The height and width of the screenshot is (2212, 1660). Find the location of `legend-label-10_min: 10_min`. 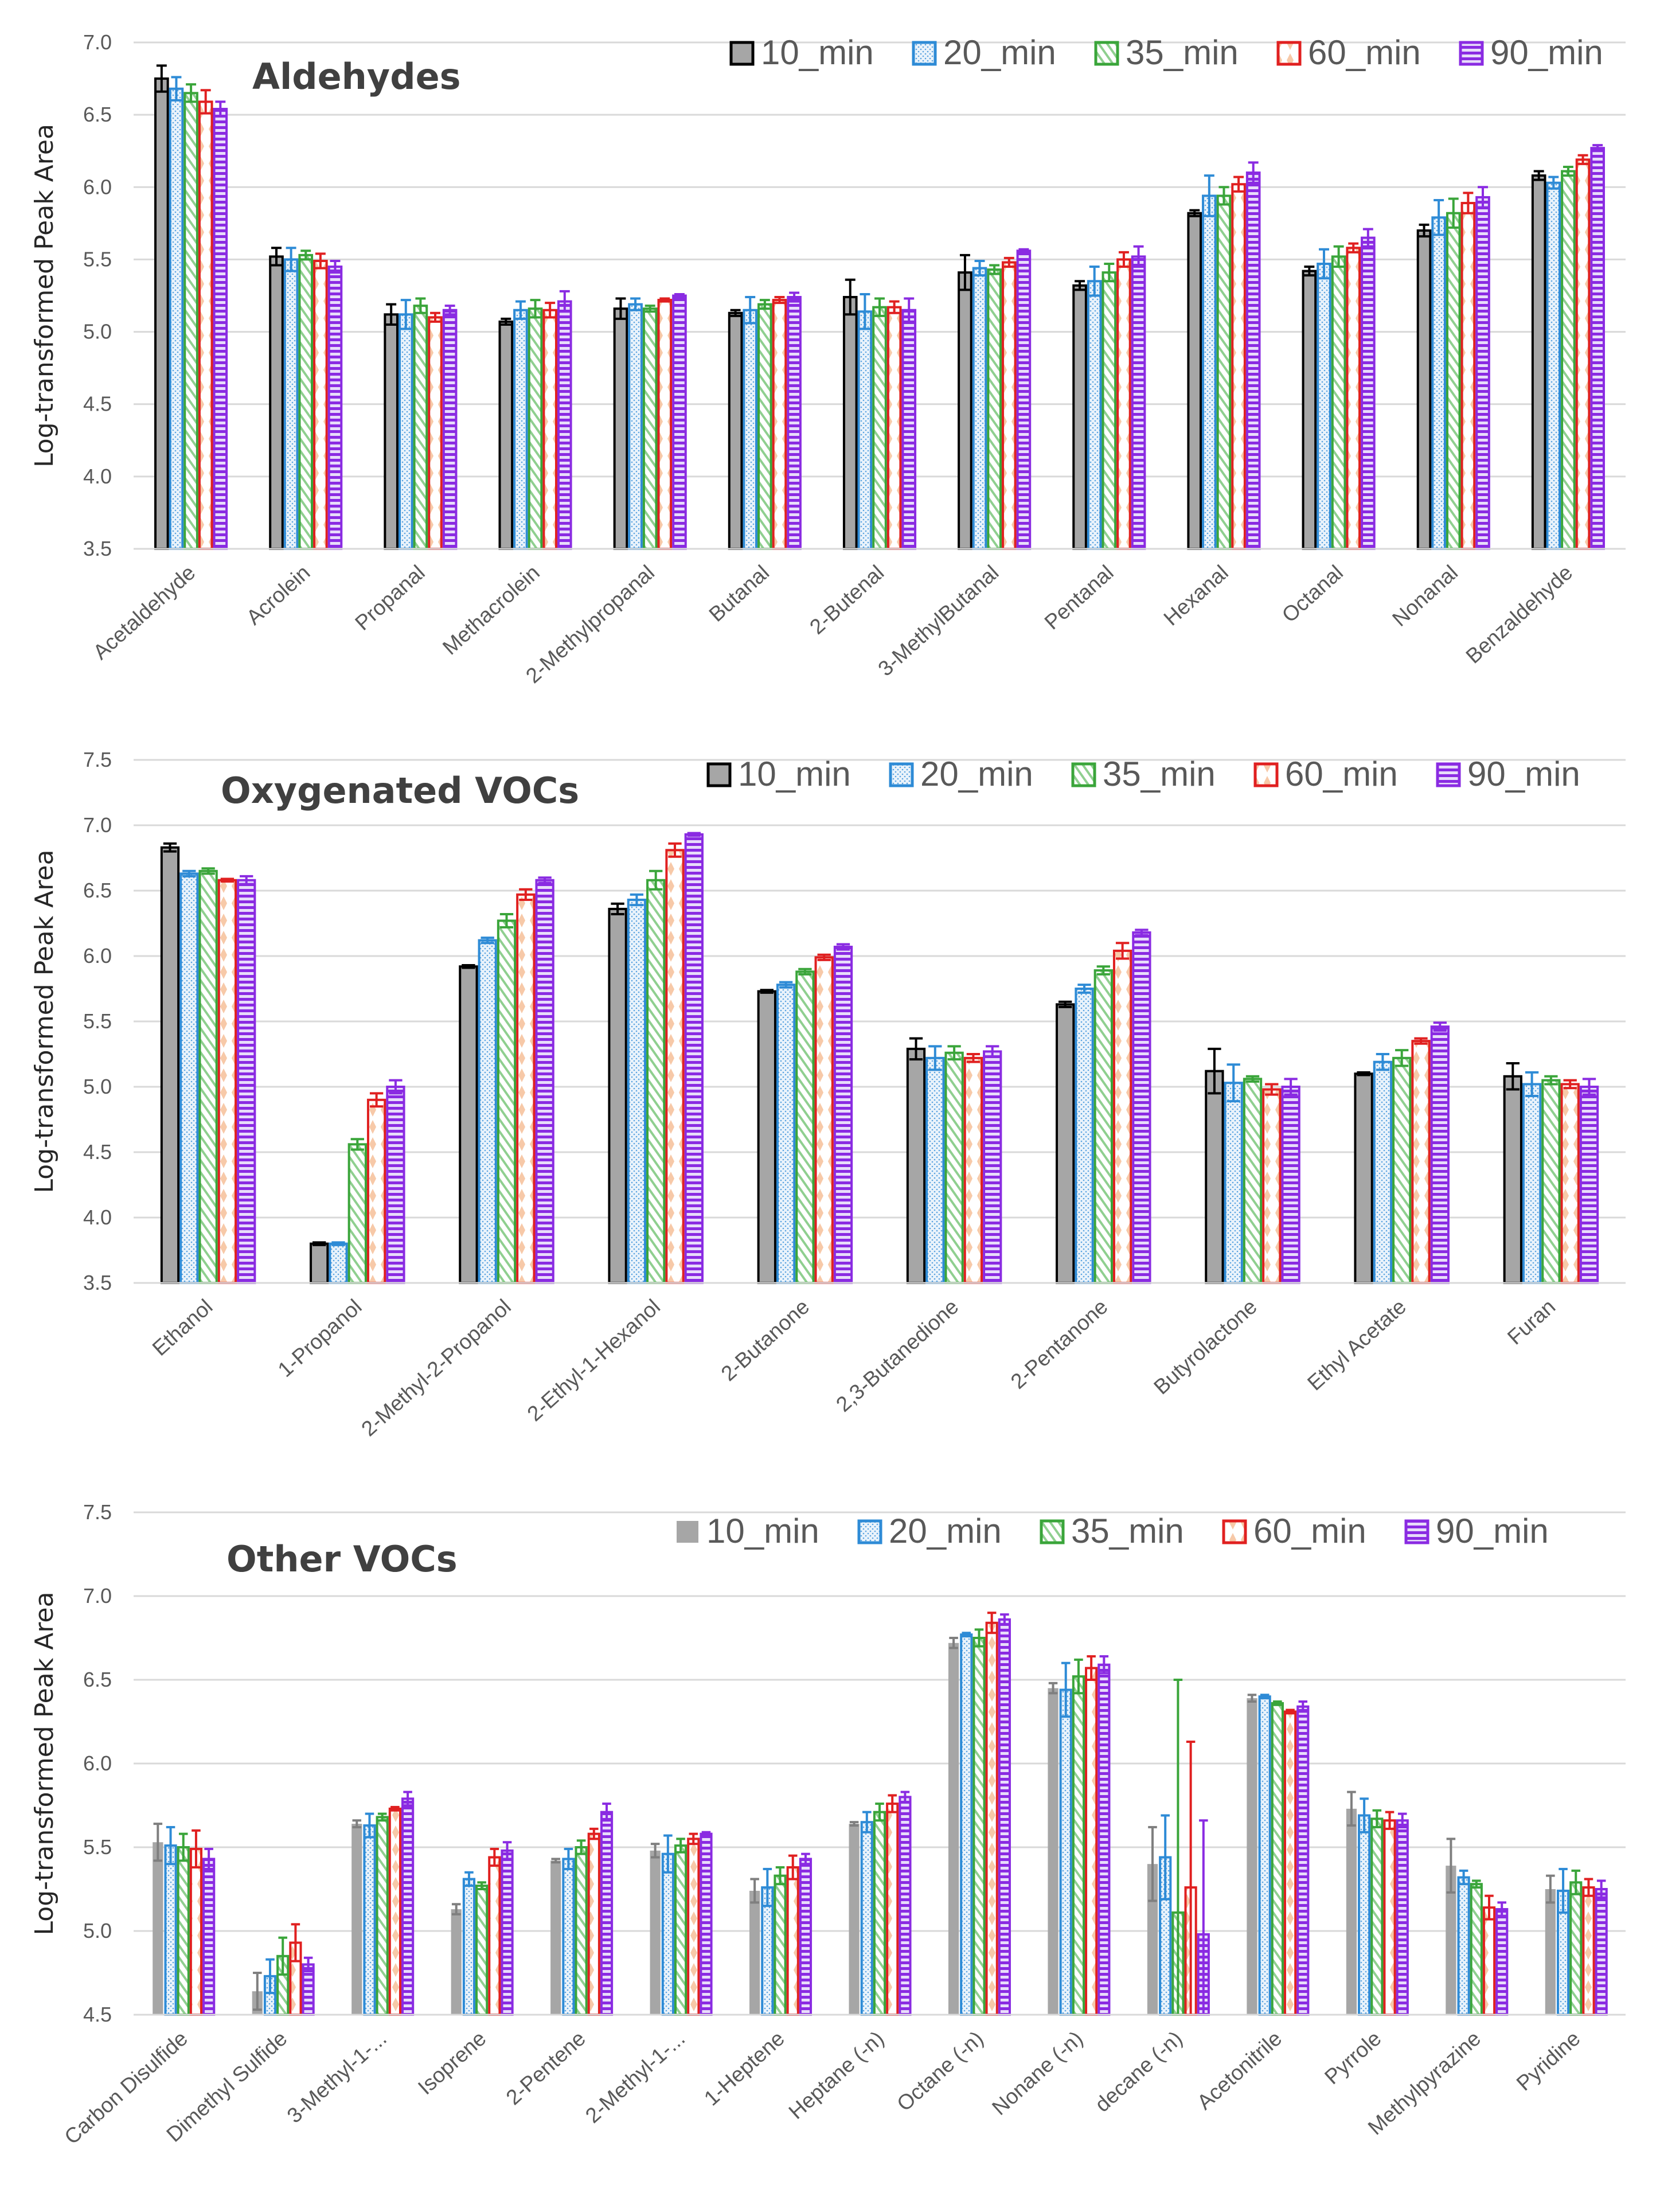

legend-label-10_min: 10_min is located at coordinates (794, 774).